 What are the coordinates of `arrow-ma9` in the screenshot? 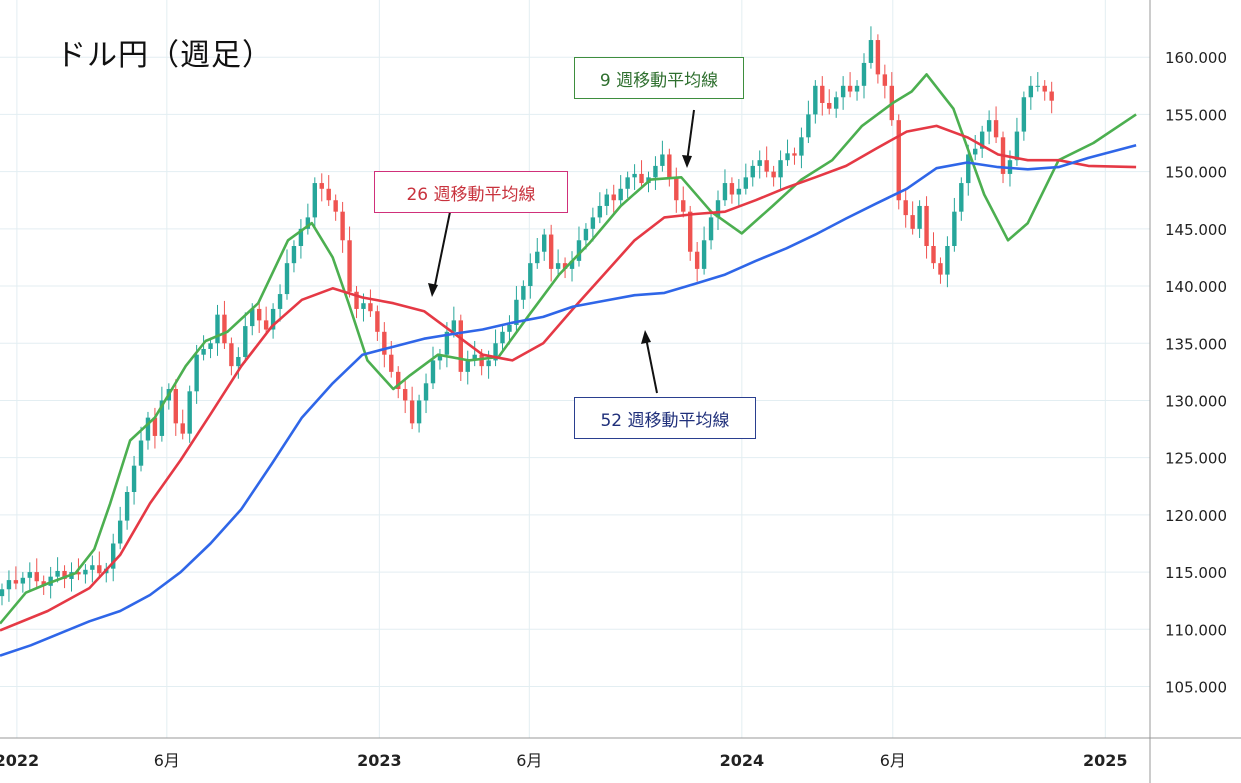 It's located at (690, 136).